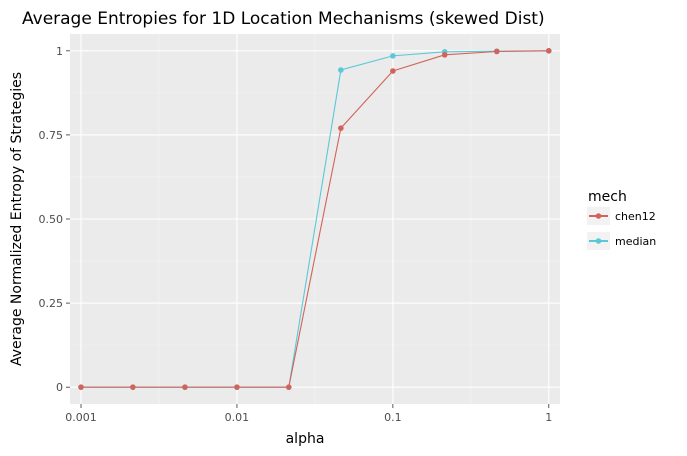 This screenshot has height=456, width=687. I want to click on y-axis-title: Average Normalized Entropy of Strategies, so click(17, 219).